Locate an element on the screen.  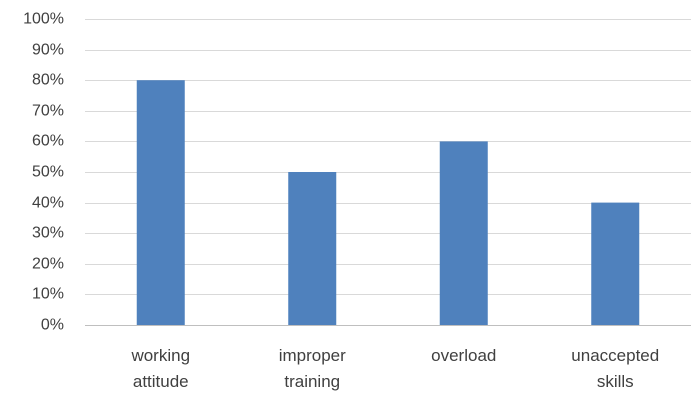
y-axis-tick-labels: 0% 10% 20% 30% 40% 50% 60% 70% 80% 90% 100% is located at coordinates (43, 172).